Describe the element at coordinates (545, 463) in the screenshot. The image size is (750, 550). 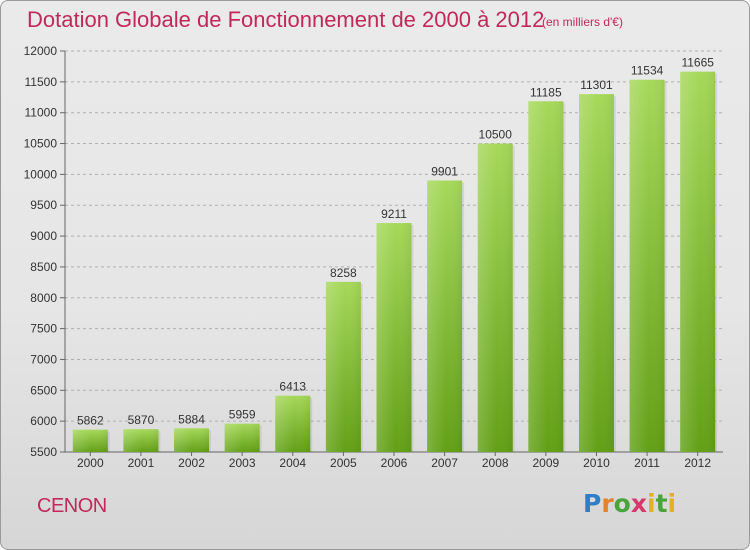
I see `x-tick-label: 2009` at that location.